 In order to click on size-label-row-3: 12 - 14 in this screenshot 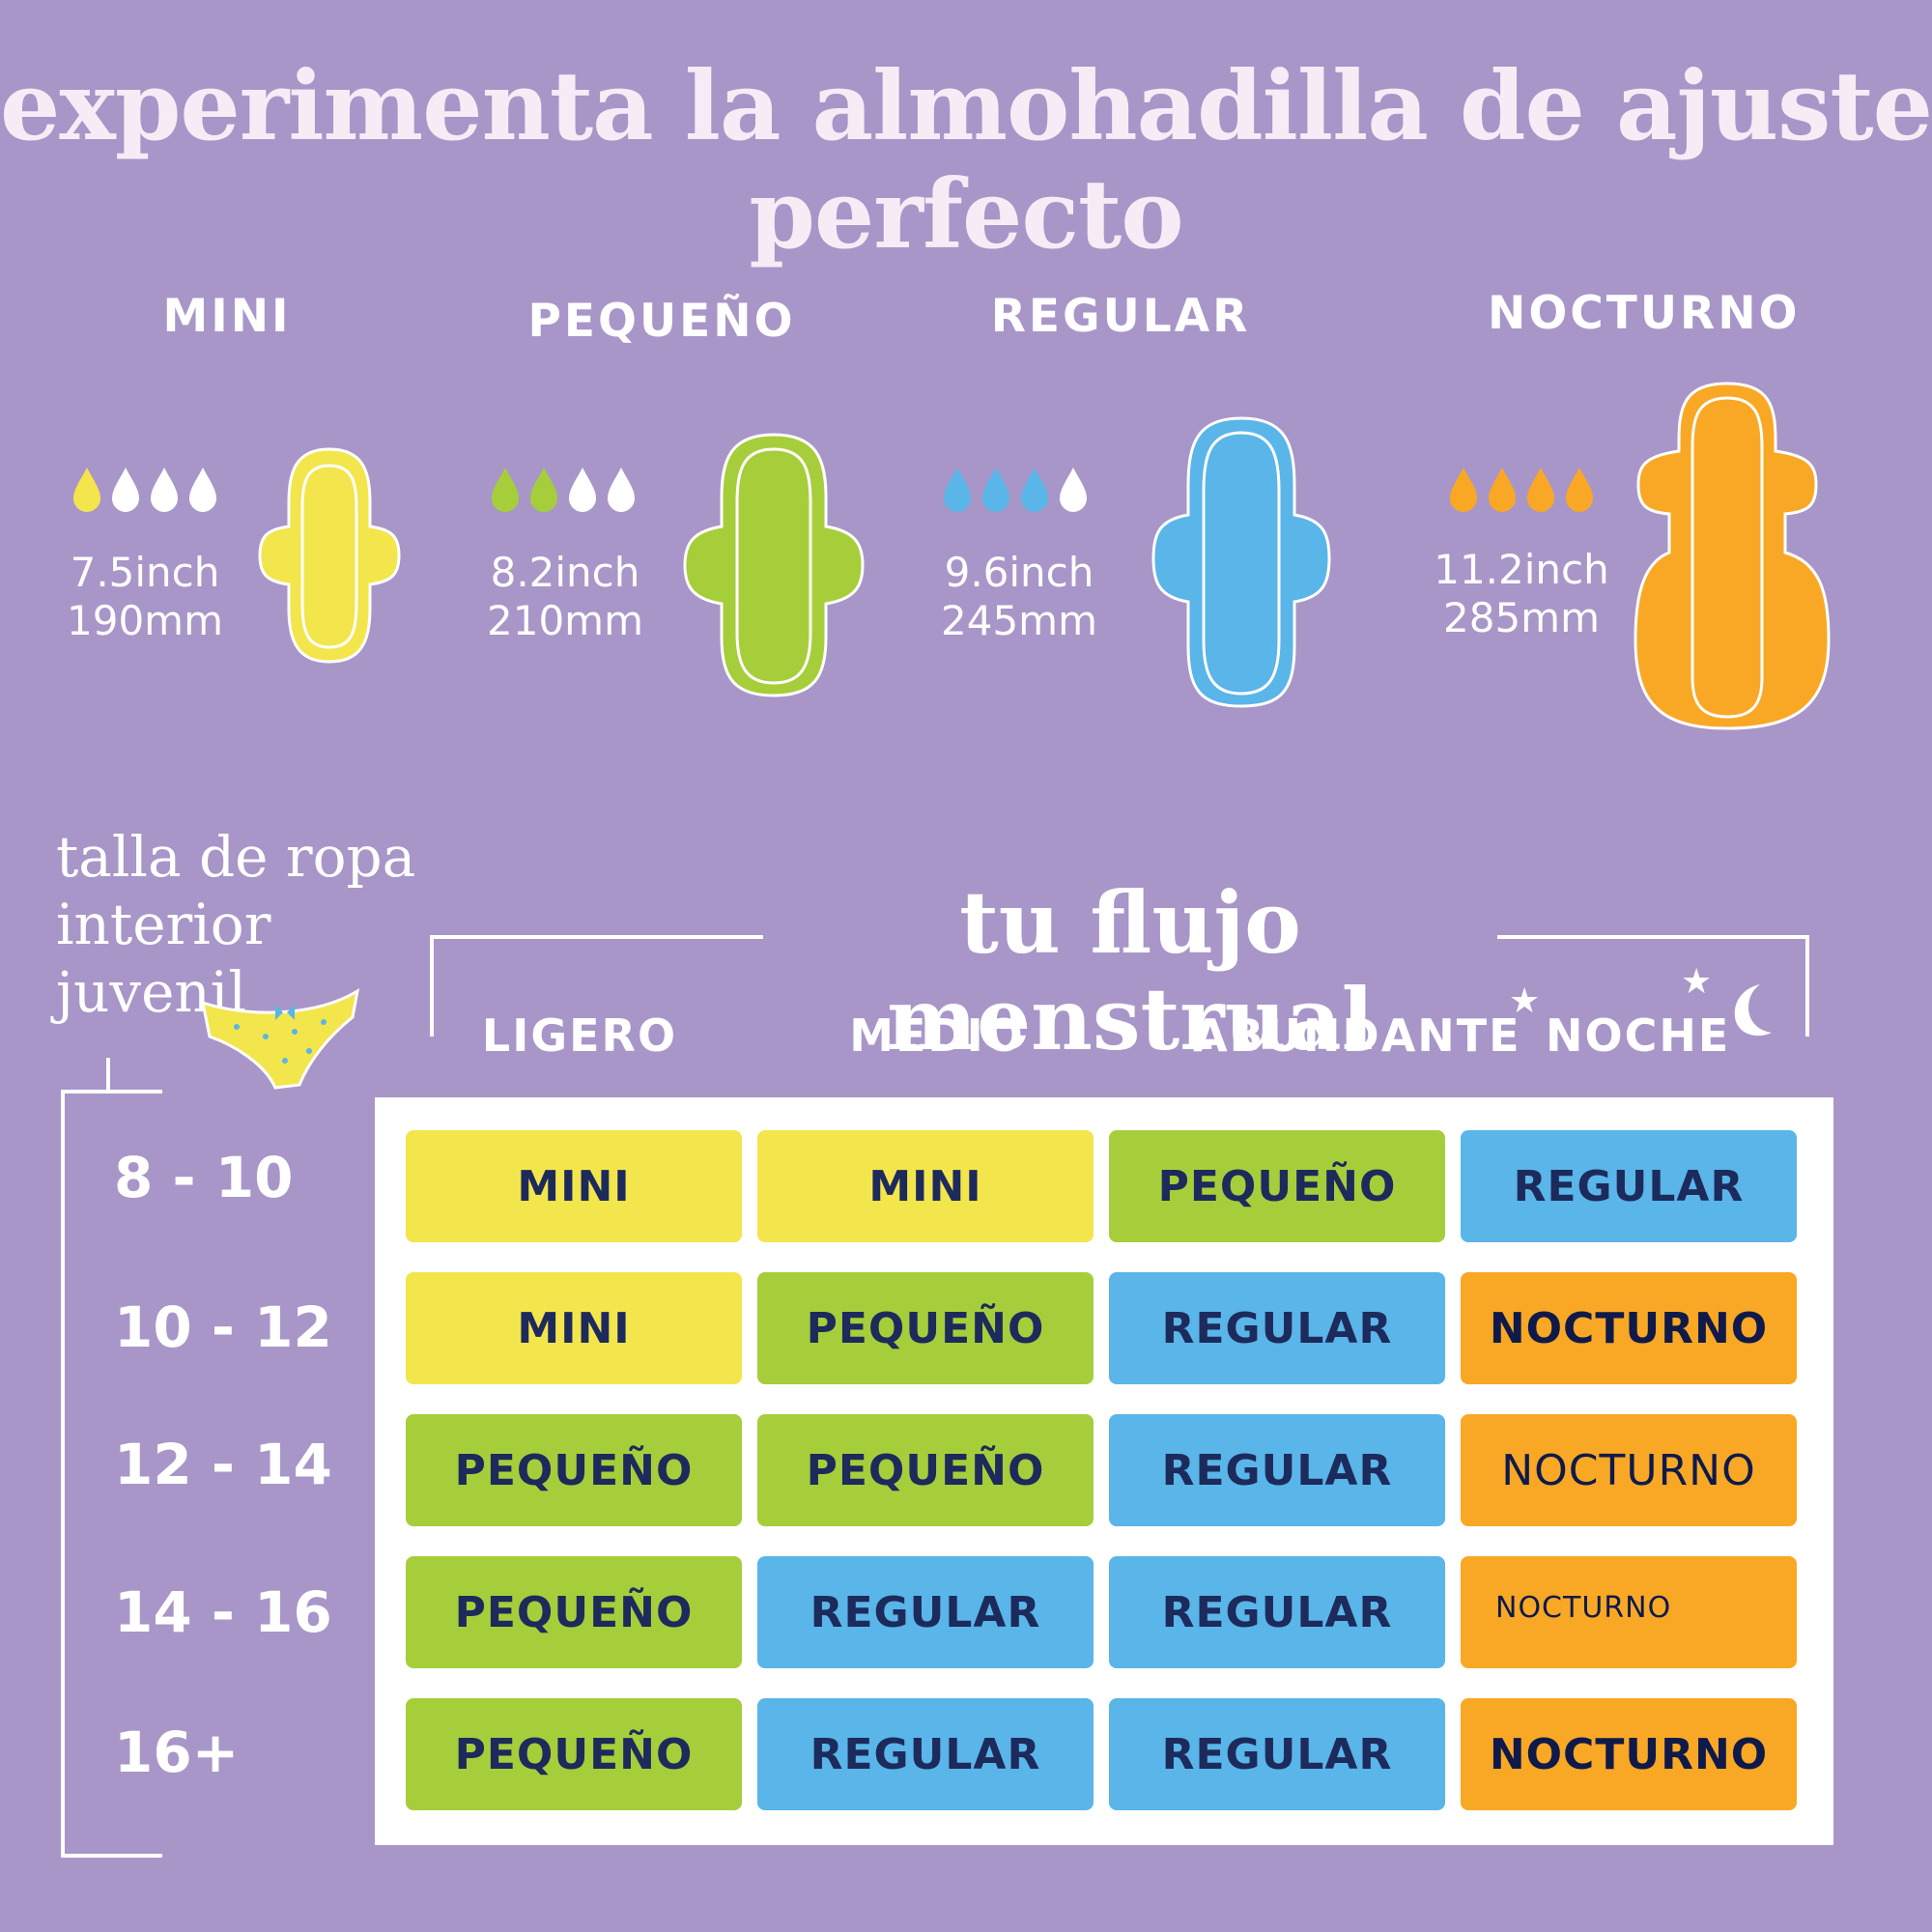, I will do `click(223, 1464)`.